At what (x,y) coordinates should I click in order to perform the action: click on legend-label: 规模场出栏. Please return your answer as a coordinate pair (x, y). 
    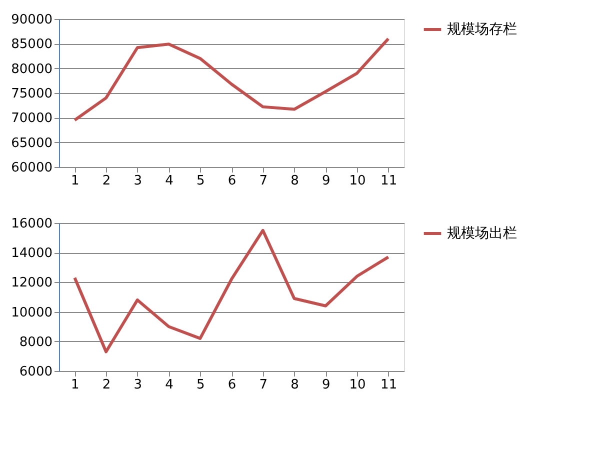
    Looking at the image, I should click on (482, 234).